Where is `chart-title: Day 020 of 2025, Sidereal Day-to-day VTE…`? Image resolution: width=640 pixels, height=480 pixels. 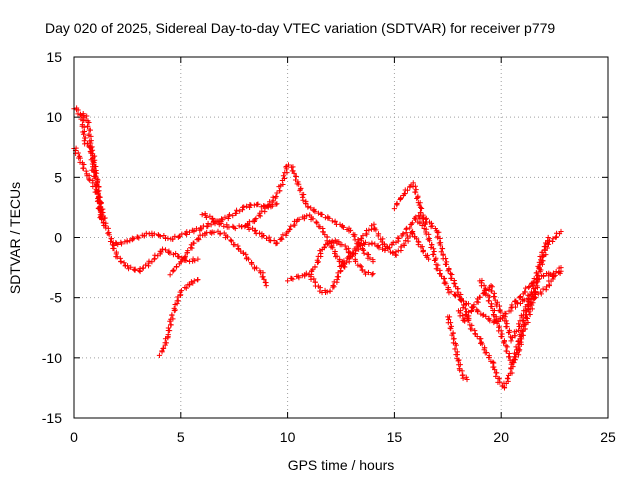 chart-title: Day 020 of 2025, Sidereal Day-to-day VTE… is located at coordinates (300, 28).